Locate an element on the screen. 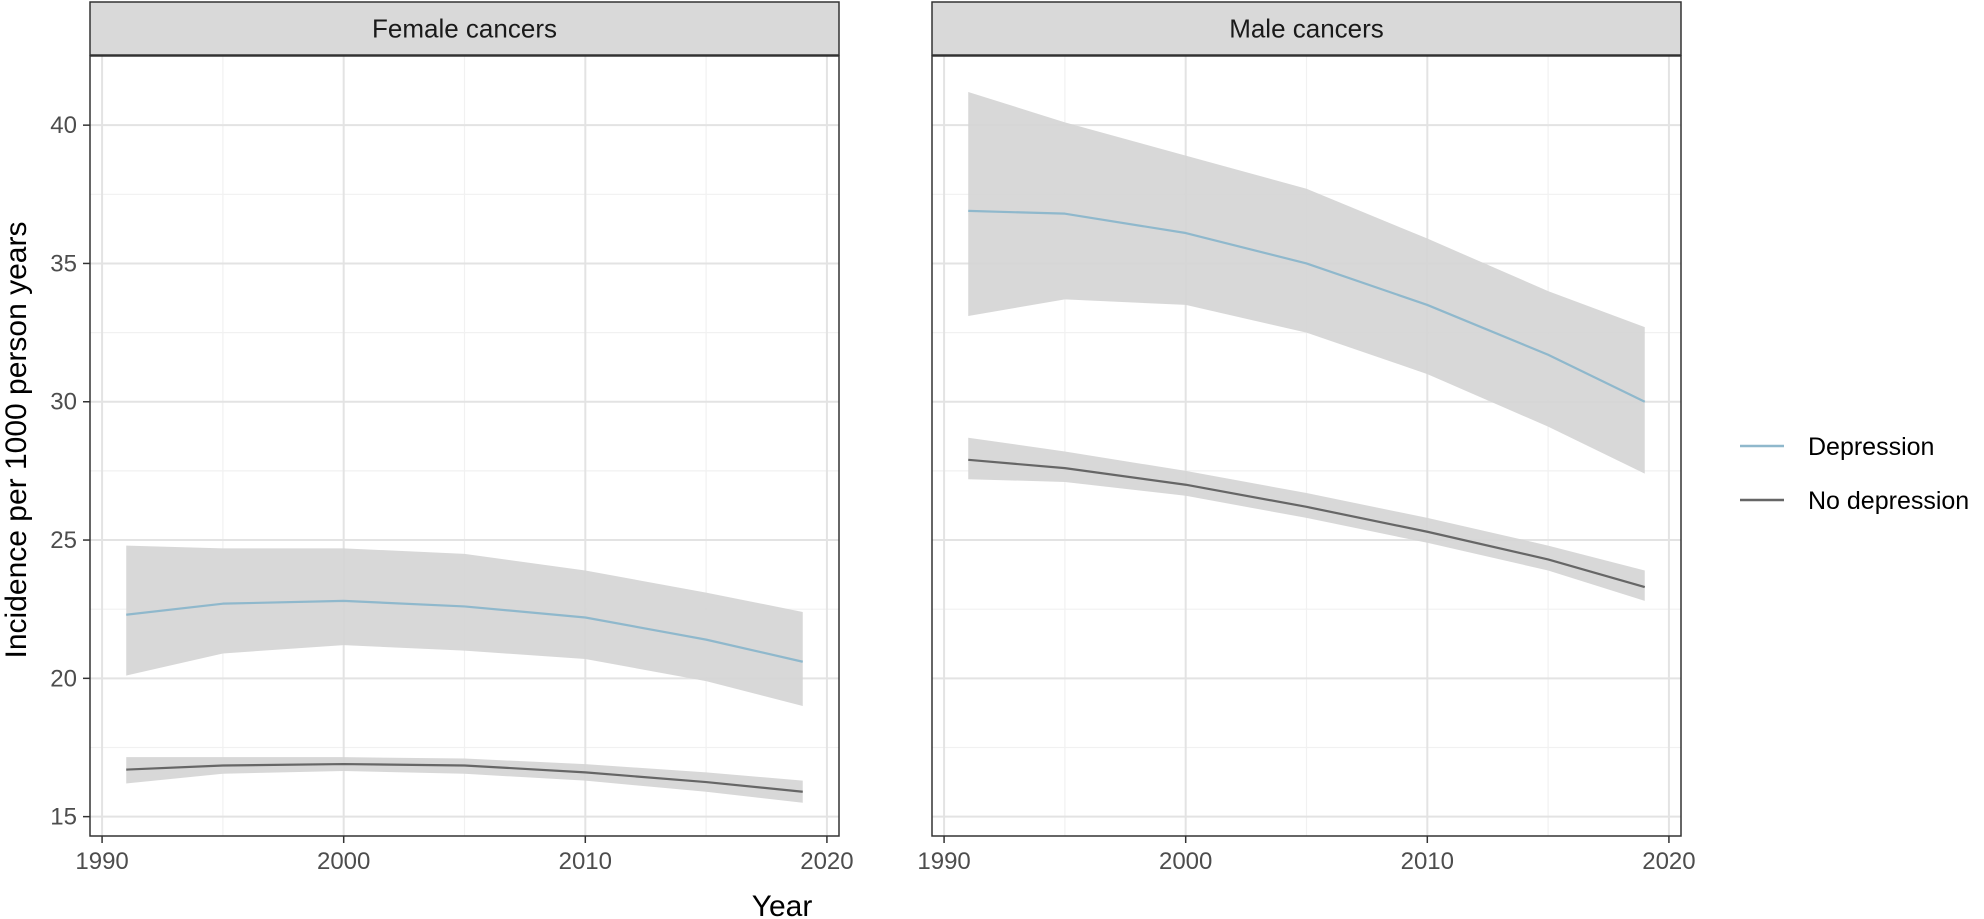 This screenshot has height=919, width=1984. y-axis-title: Incidence per 1000 person years is located at coordinates (16, 440).